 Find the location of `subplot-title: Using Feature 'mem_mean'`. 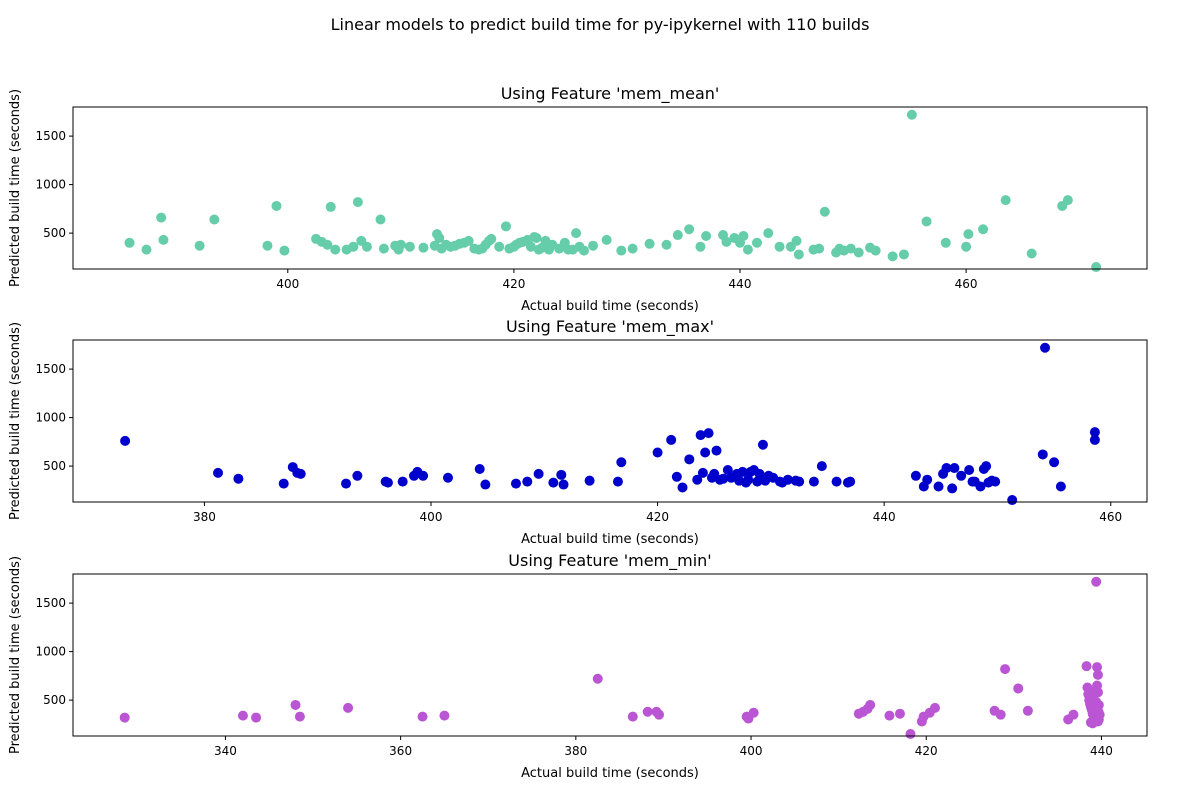

subplot-title: Using Feature 'mem_mean' is located at coordinates (610, 94).